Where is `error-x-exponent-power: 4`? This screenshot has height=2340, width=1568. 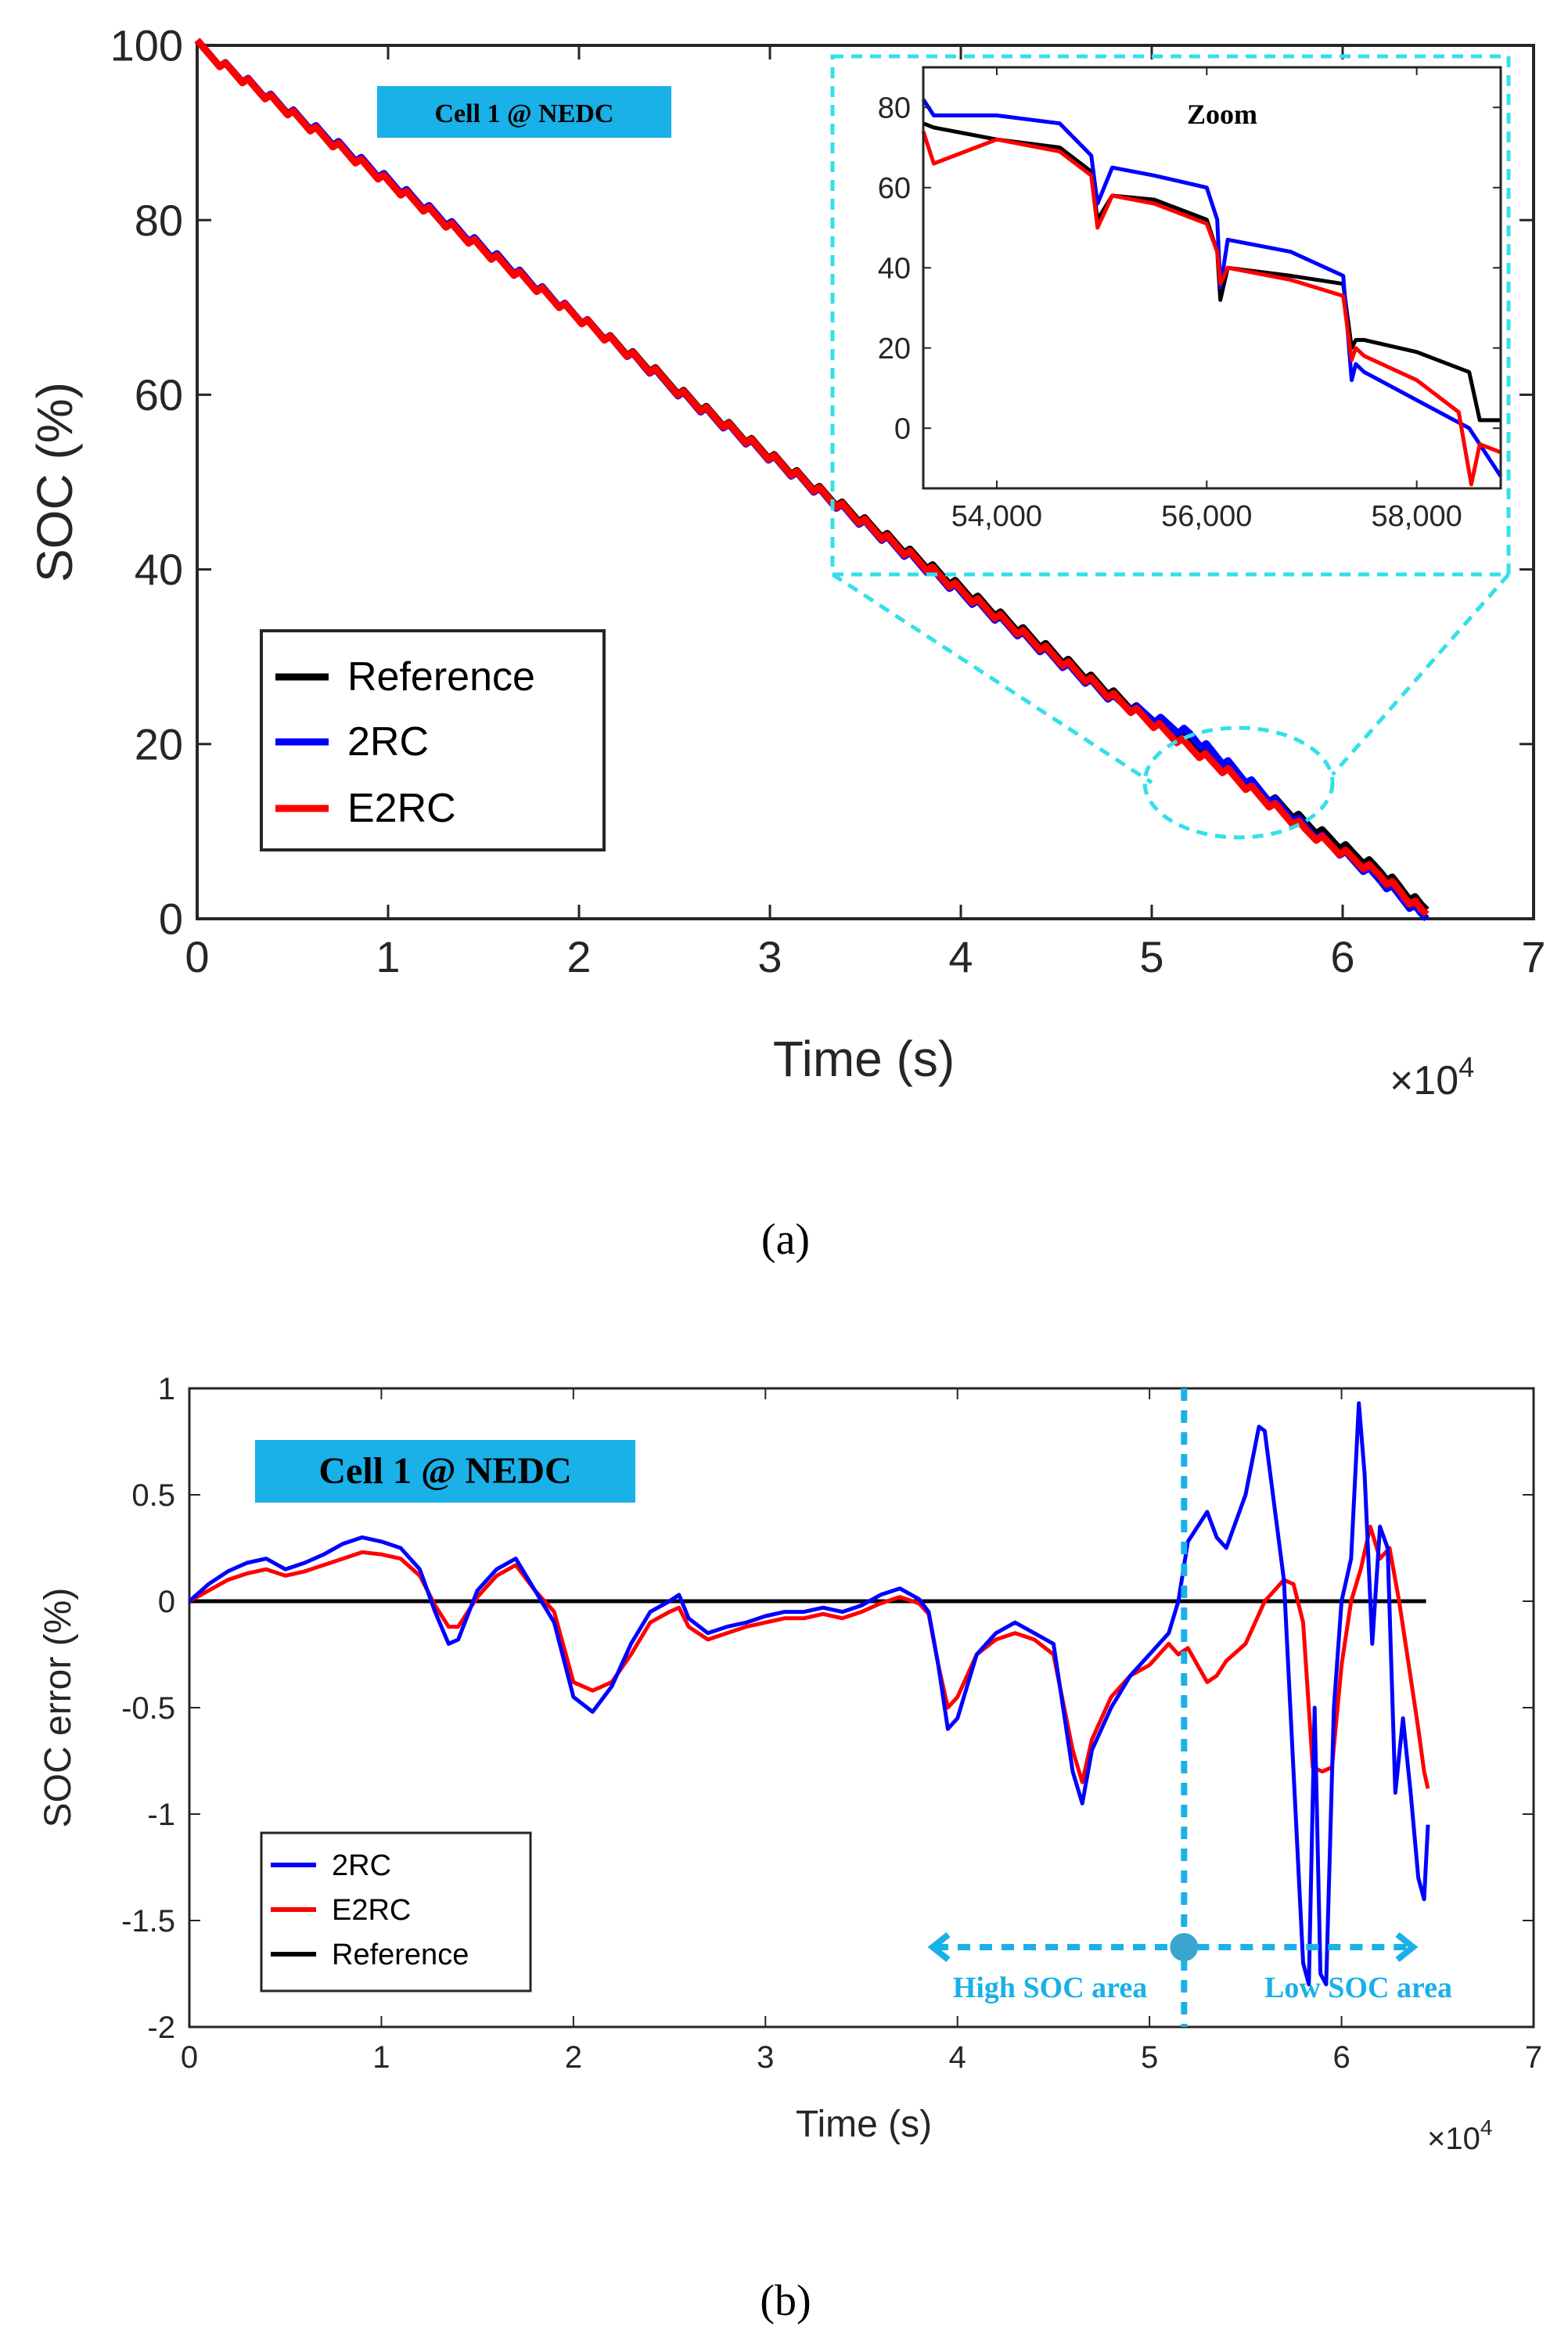
error-x-exponent-power: 4 is located at coordinates (1486, 2127).